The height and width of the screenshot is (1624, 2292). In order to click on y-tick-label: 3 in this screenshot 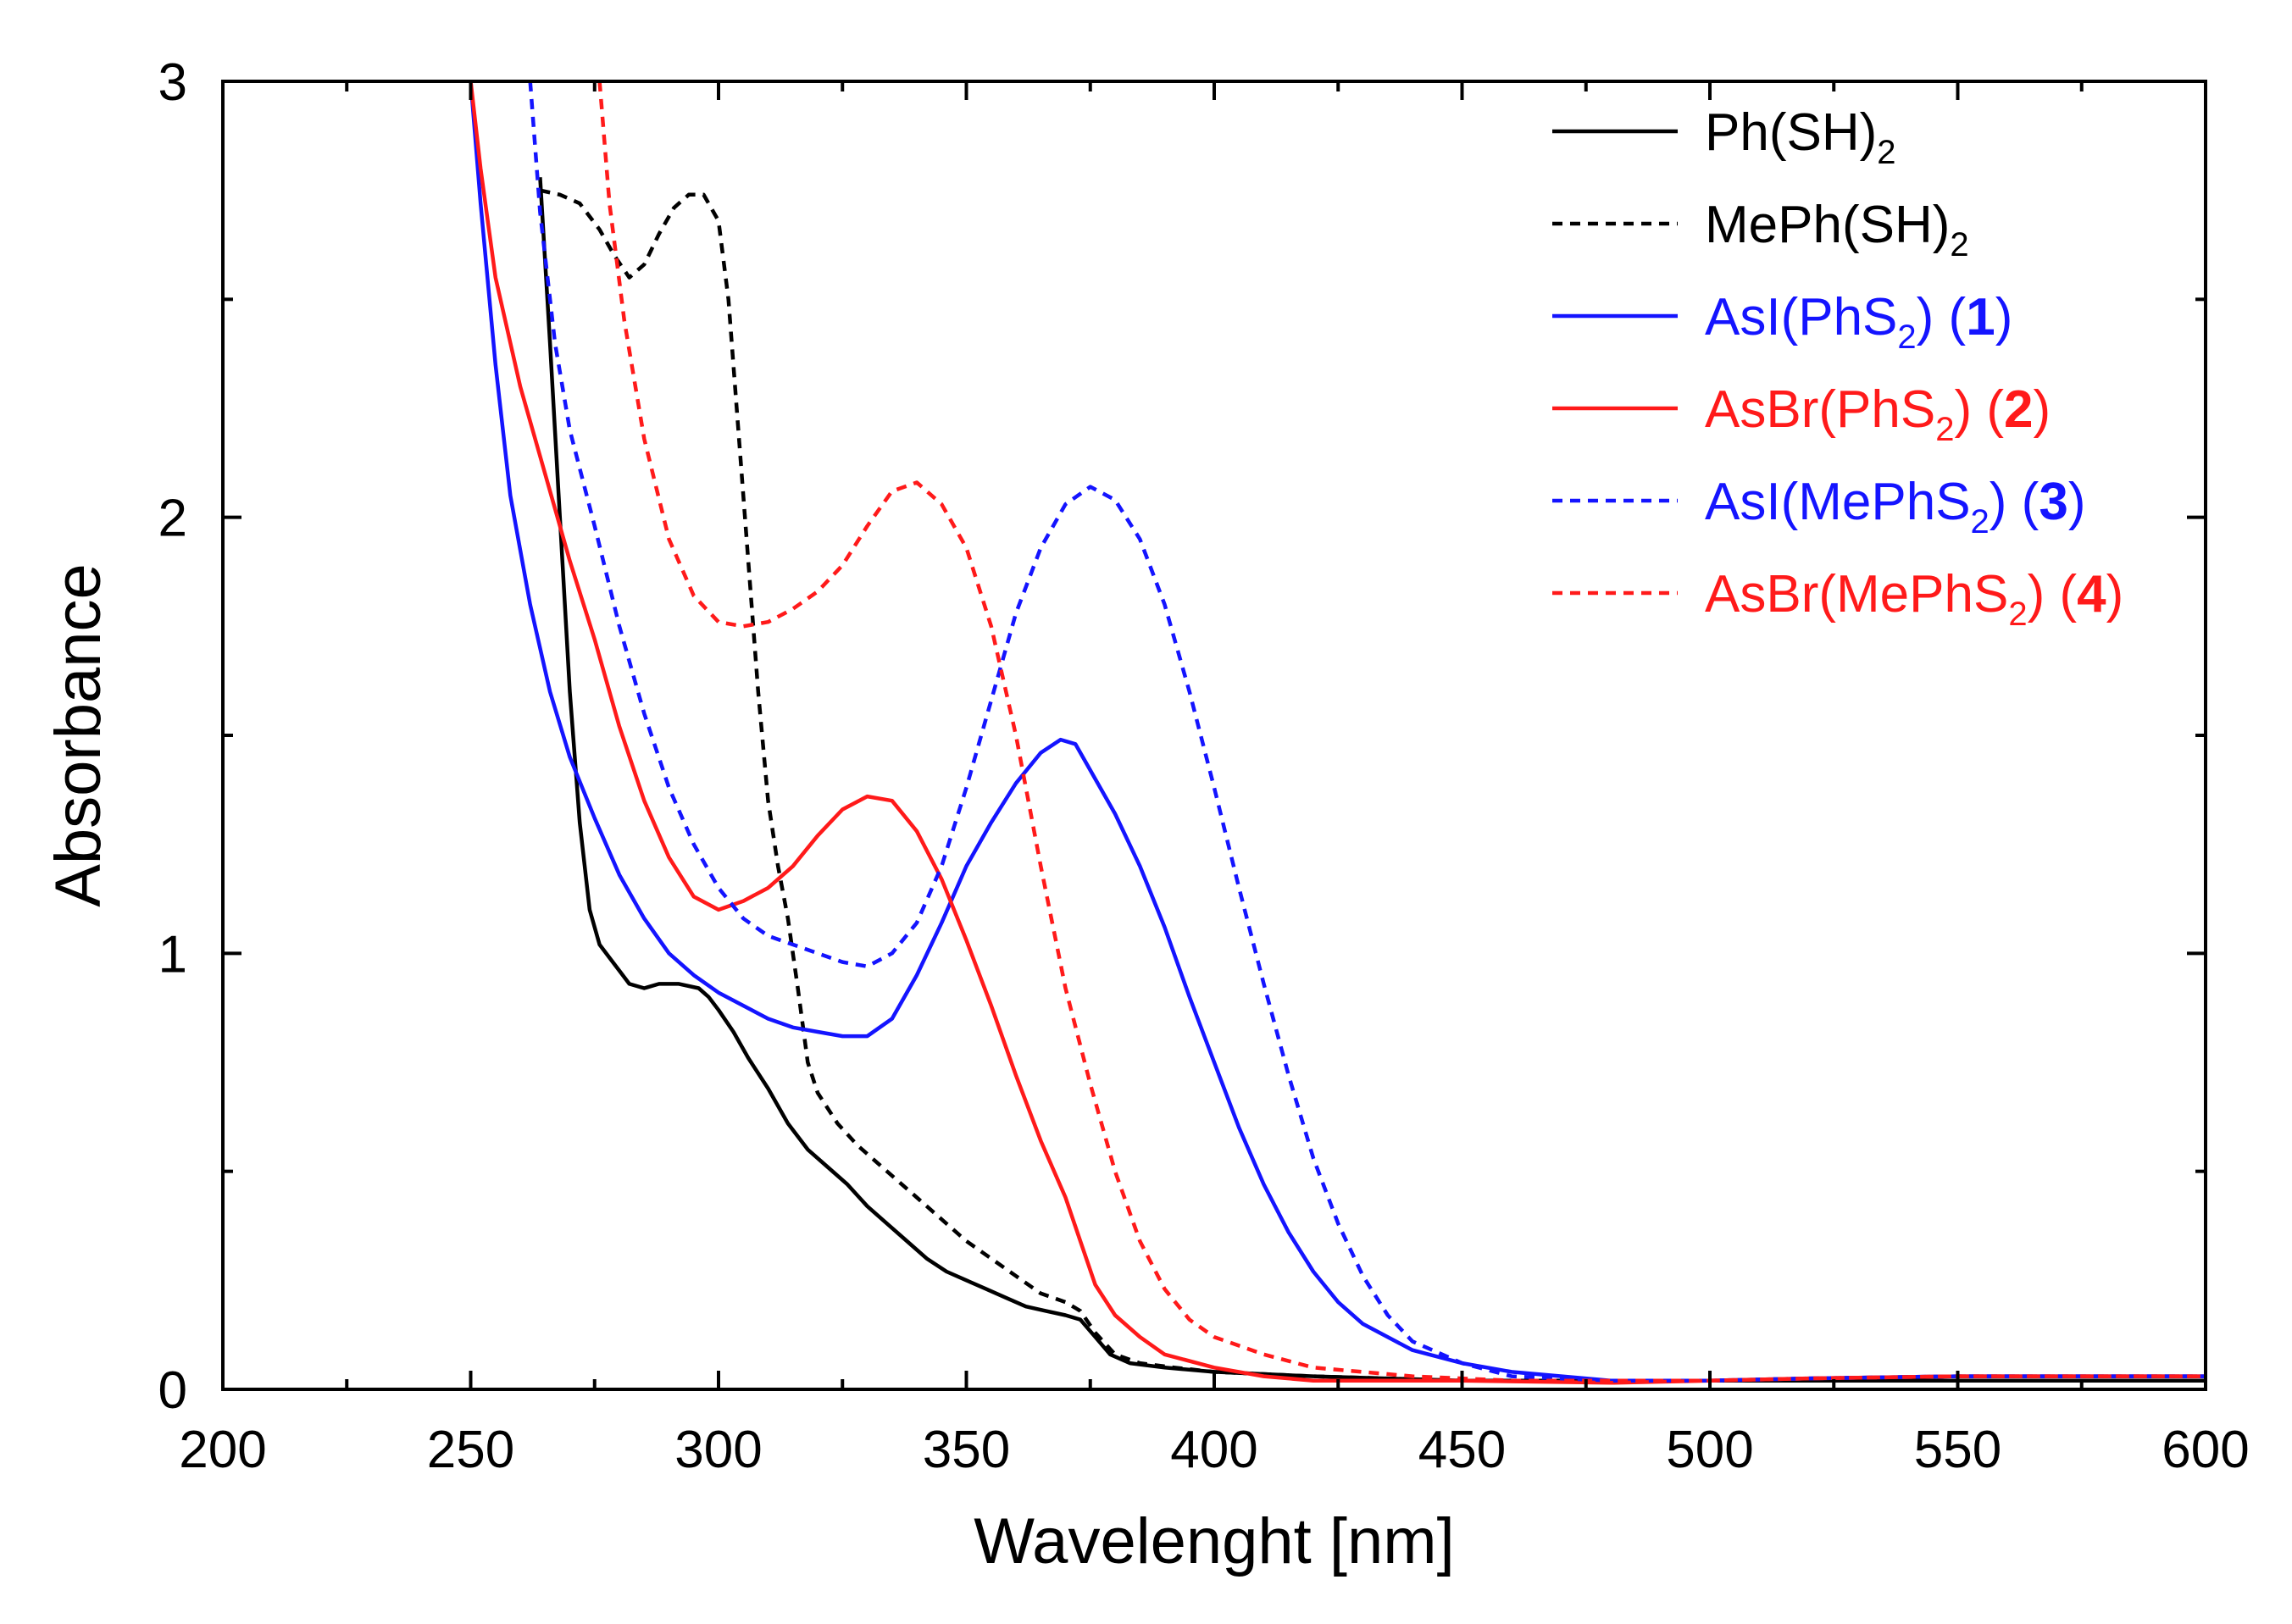, I will do `click(172, 83)`.